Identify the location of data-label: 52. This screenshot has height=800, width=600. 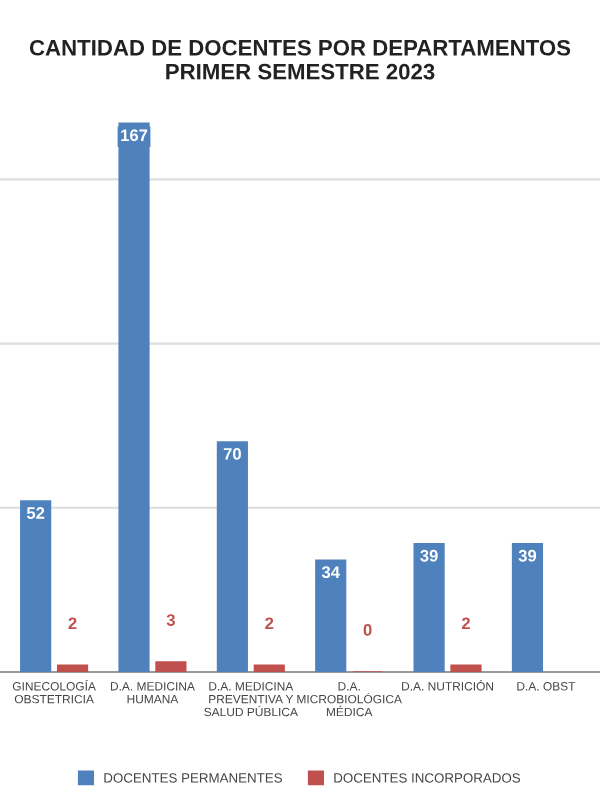
(35, 513).